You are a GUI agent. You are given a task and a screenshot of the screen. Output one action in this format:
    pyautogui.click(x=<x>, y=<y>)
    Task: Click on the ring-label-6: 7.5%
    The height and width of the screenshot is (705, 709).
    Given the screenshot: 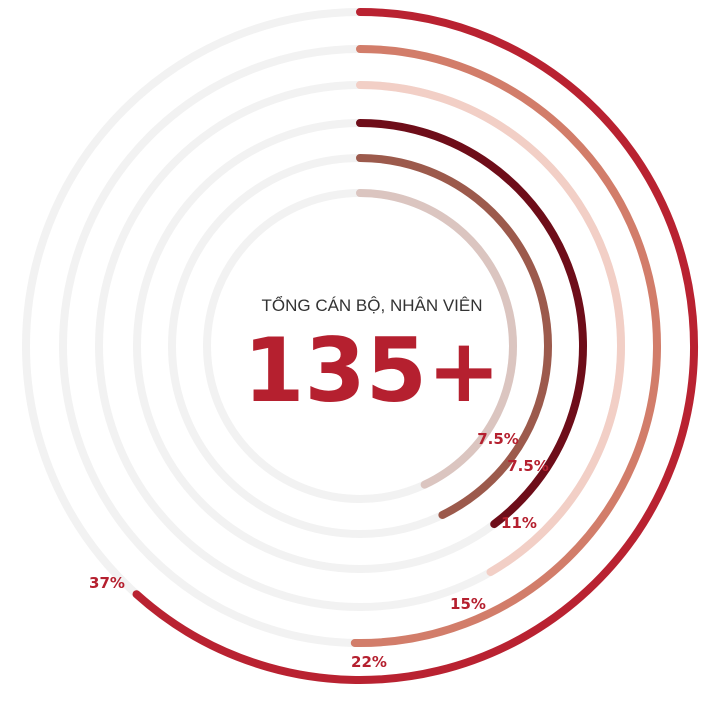 What is the action you would take?
    pyautogui.click(x=498, y=439)
    